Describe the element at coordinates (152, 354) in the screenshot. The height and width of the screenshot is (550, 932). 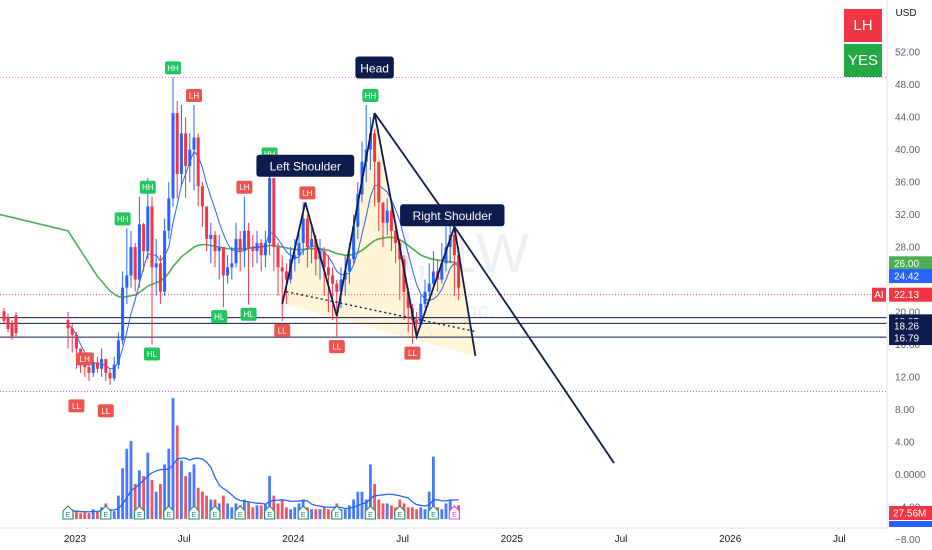
I see `pivot-tag-hl: HL` at that location.